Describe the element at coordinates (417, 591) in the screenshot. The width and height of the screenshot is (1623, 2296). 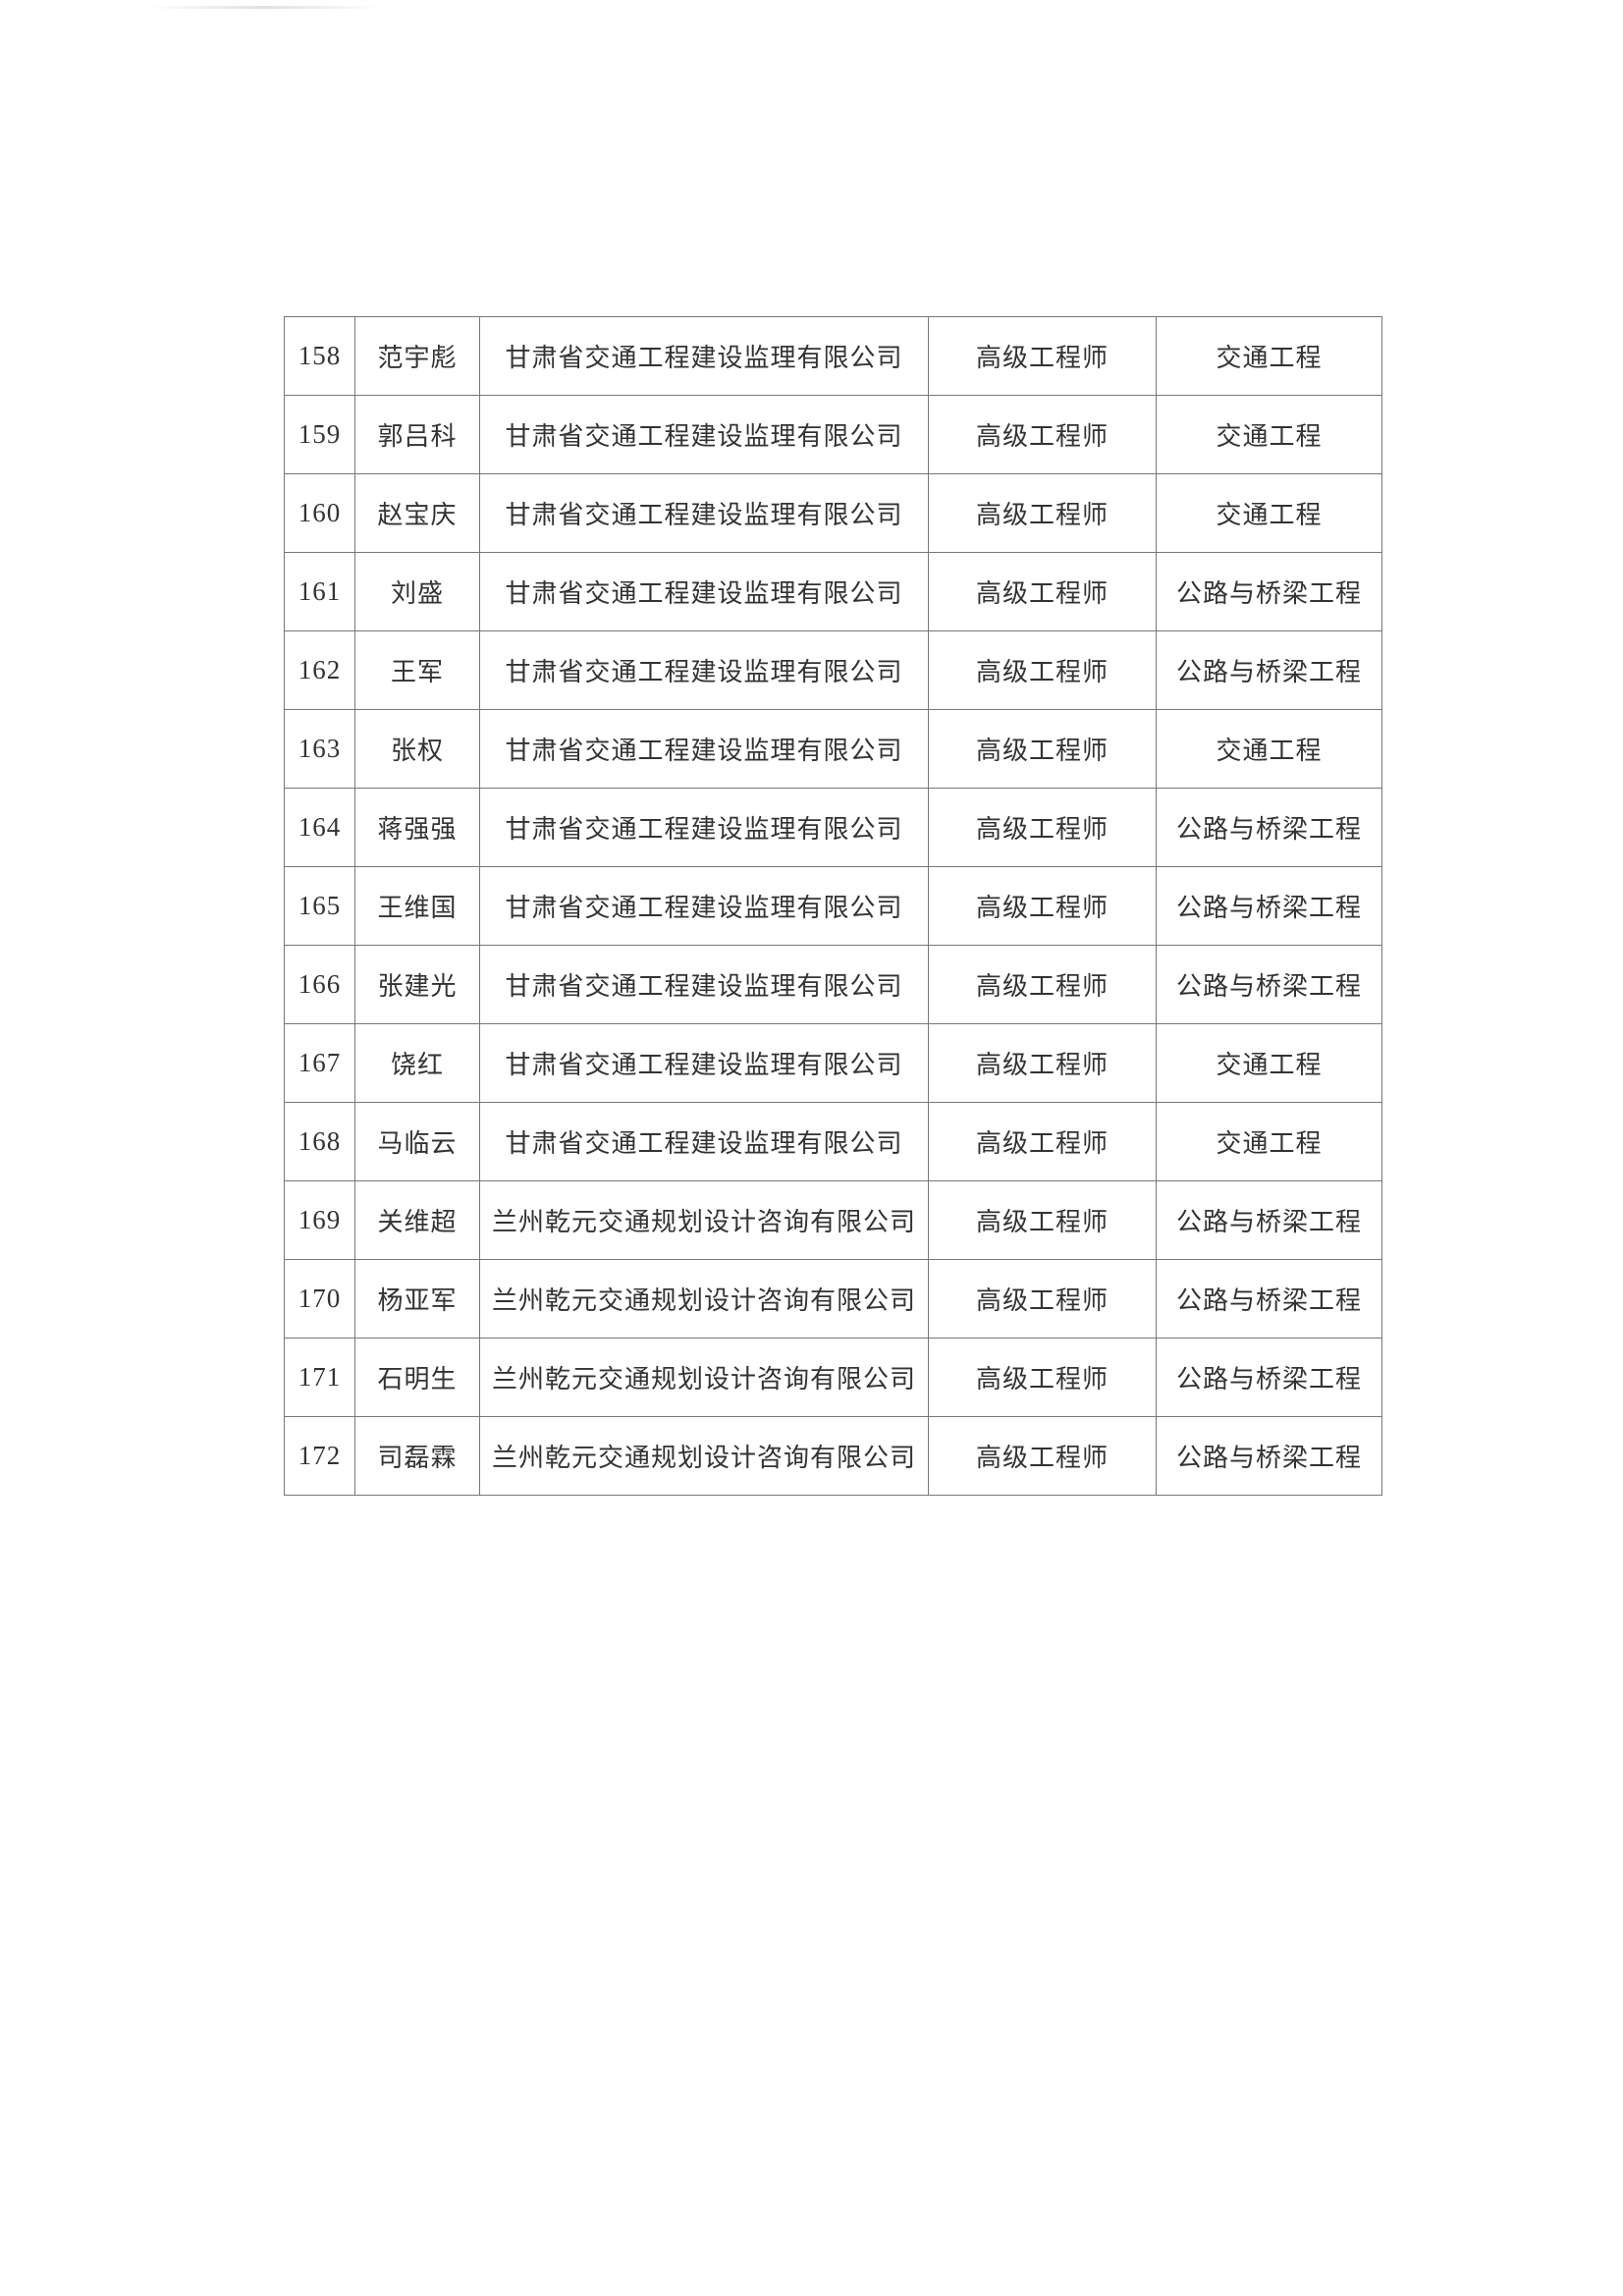
I see `cell-name: 刘盛` at that location.